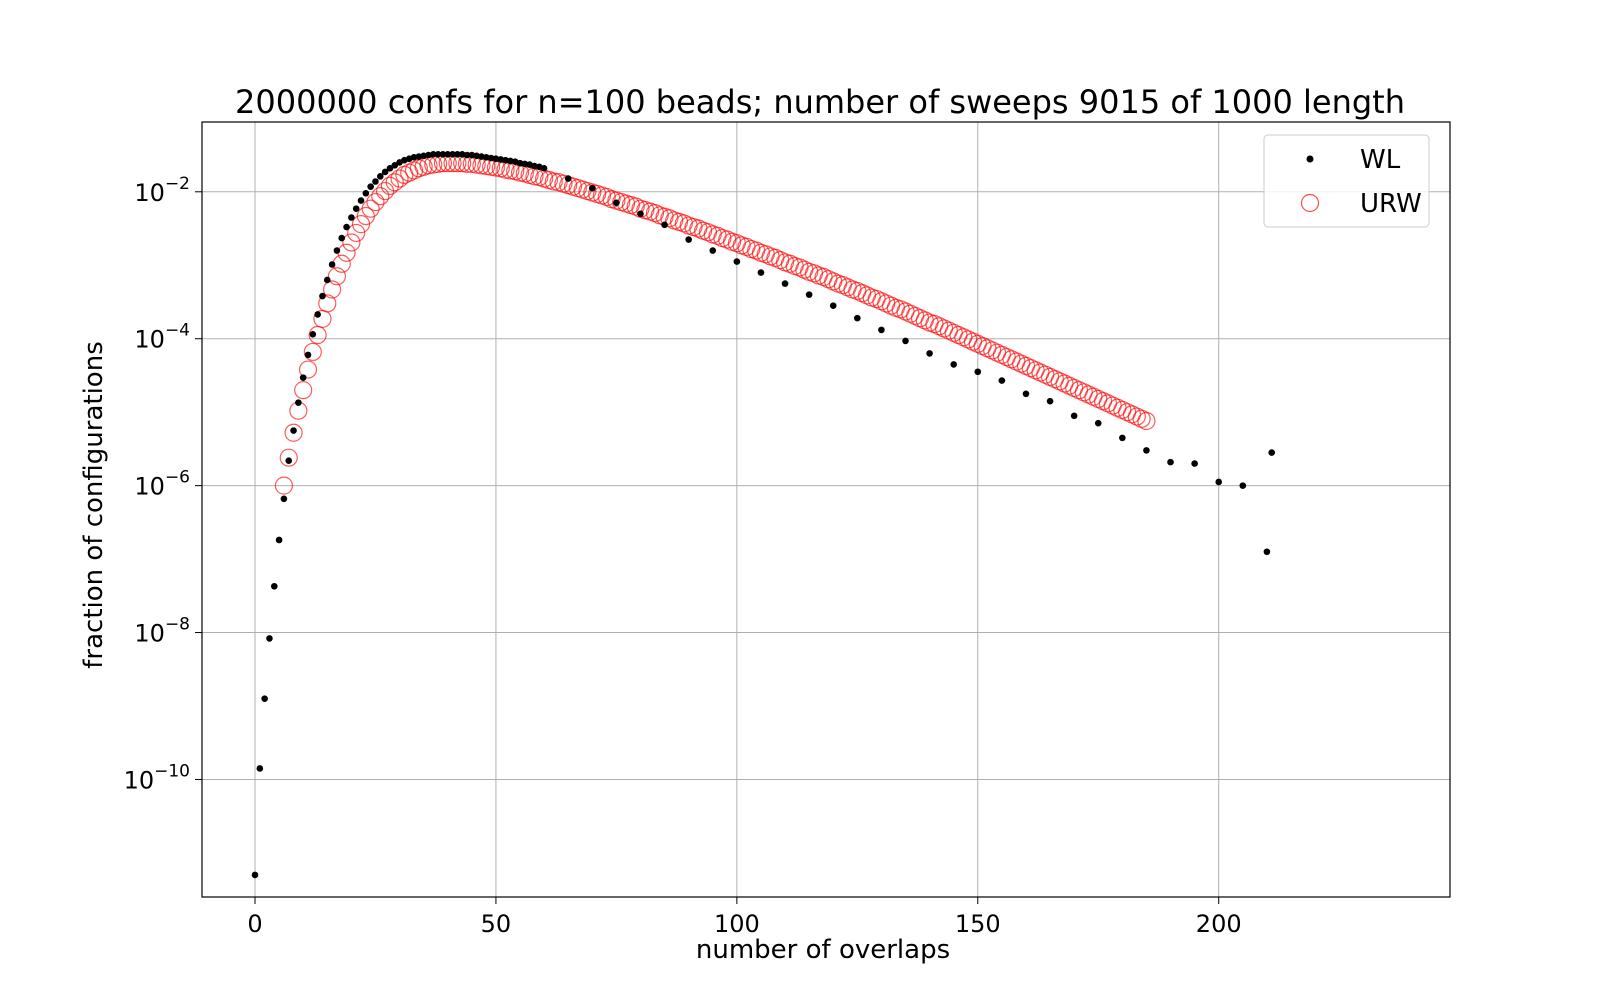 This screenshot has width=1600, height=1000. What do you see at coordinates (1219, 924) in the screenshot?
I see `x-tick-label: 200` at bounding box center [1219, 924].